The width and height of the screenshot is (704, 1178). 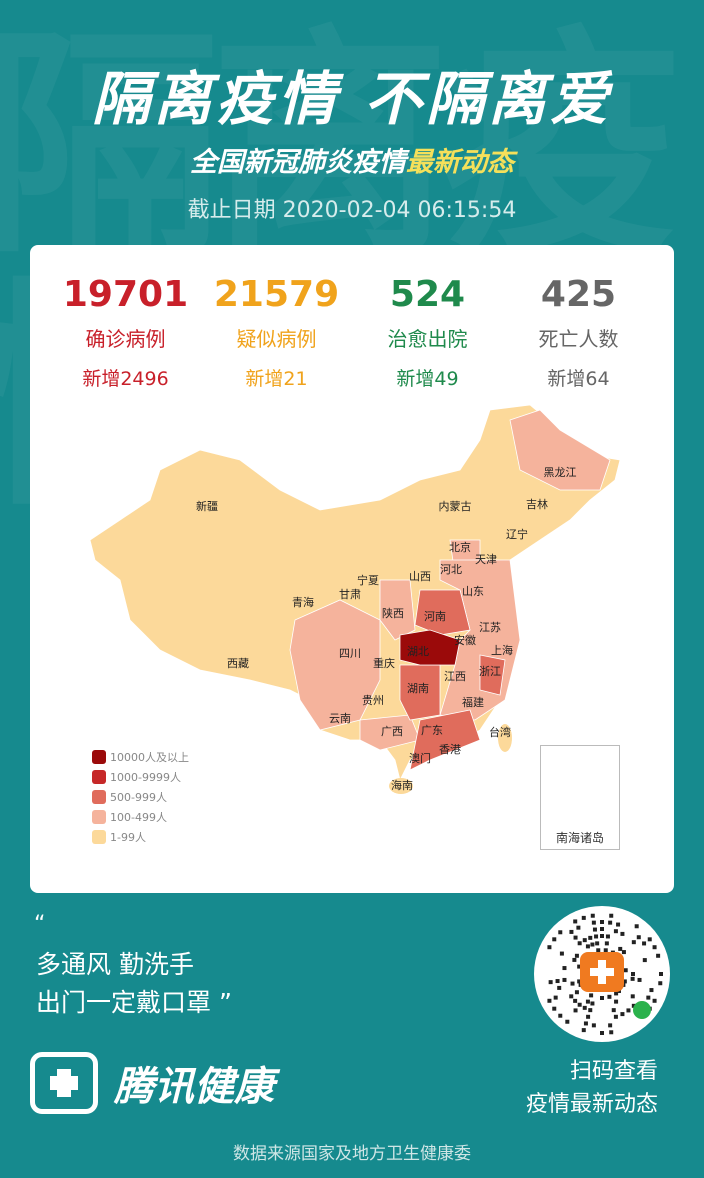 I want to click on province-label: 辽宁, so click(x=517, y=534).